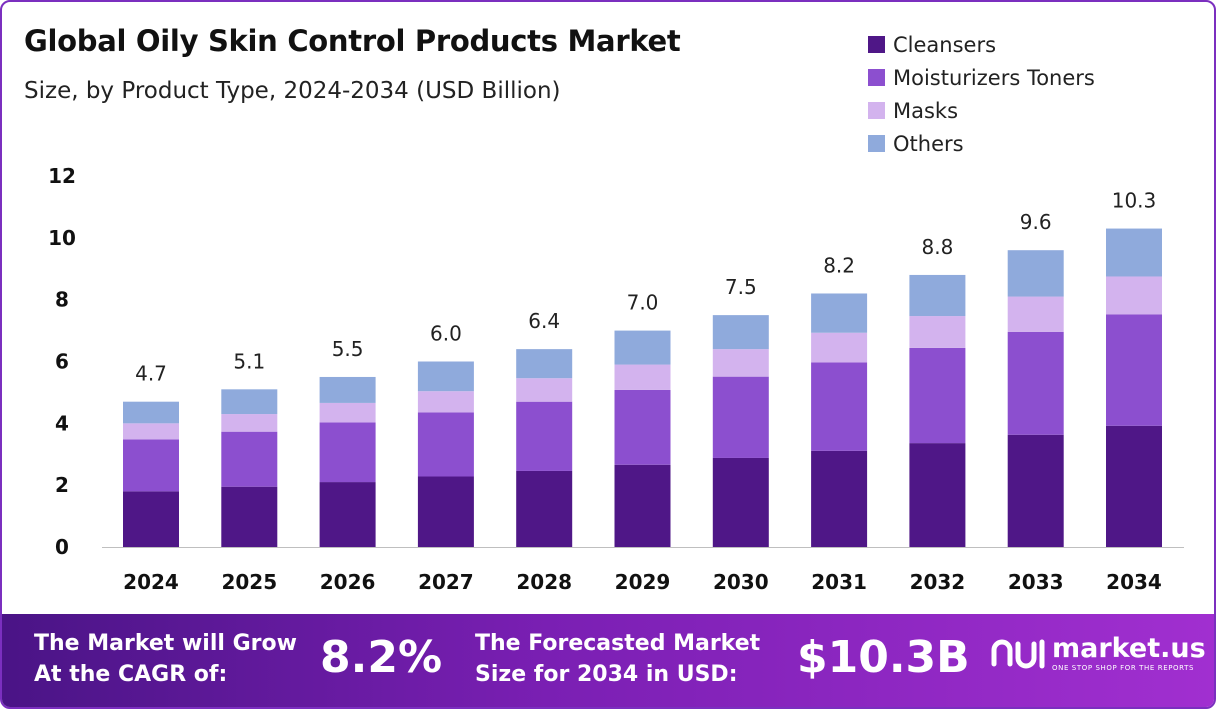 The height and width of the screenshot is (709, 1216). I want to click on legend-item-masks: Masks, so click(981, 110).